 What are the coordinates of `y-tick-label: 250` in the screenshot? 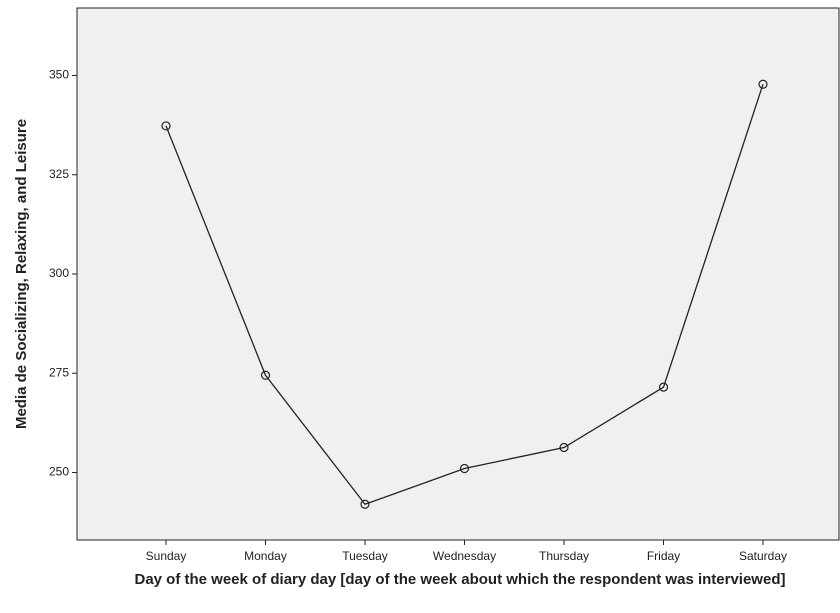 It's located at (59, 472).